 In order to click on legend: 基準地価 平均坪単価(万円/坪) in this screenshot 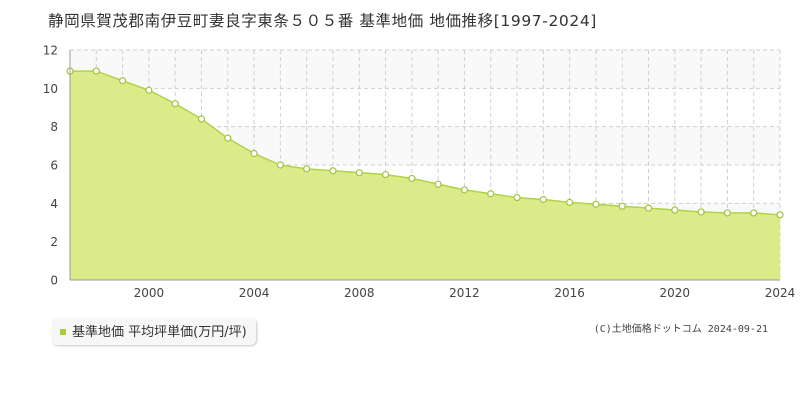, I will do `click(154, 331)`.